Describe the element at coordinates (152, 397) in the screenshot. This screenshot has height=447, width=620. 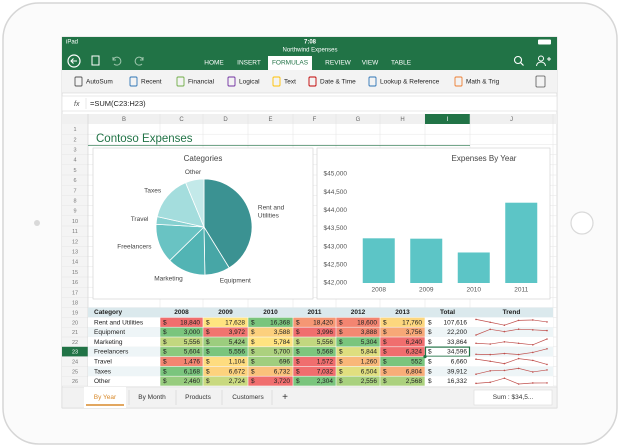
I see `sheet-tab: By Month` at that location.